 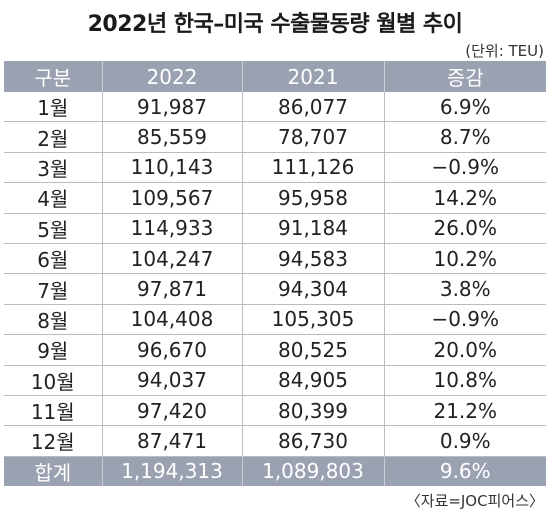 What do you see at coordinates (53, 289) in the screenshot?
I see `month-cell: 7월` at bounding box center [53, 289].